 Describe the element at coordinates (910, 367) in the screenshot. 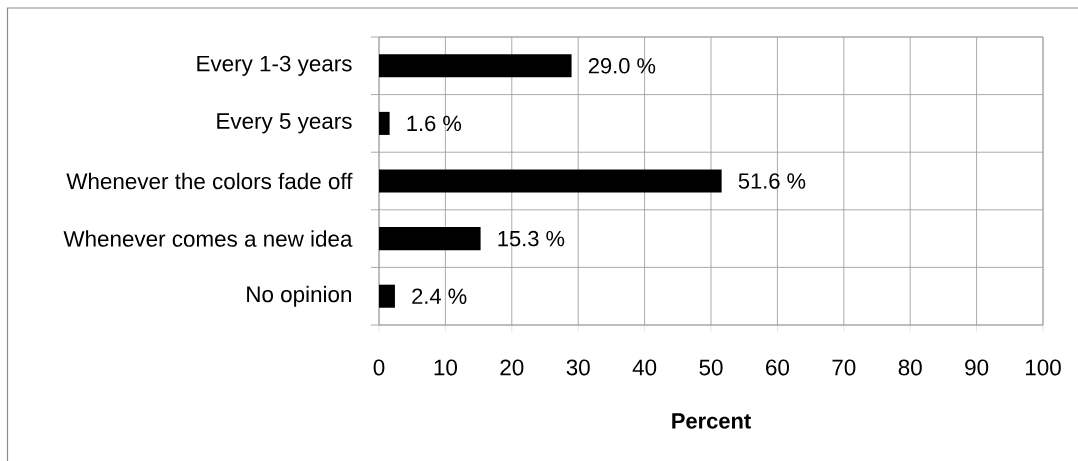

I see `x-tick-label: 80` at that location.